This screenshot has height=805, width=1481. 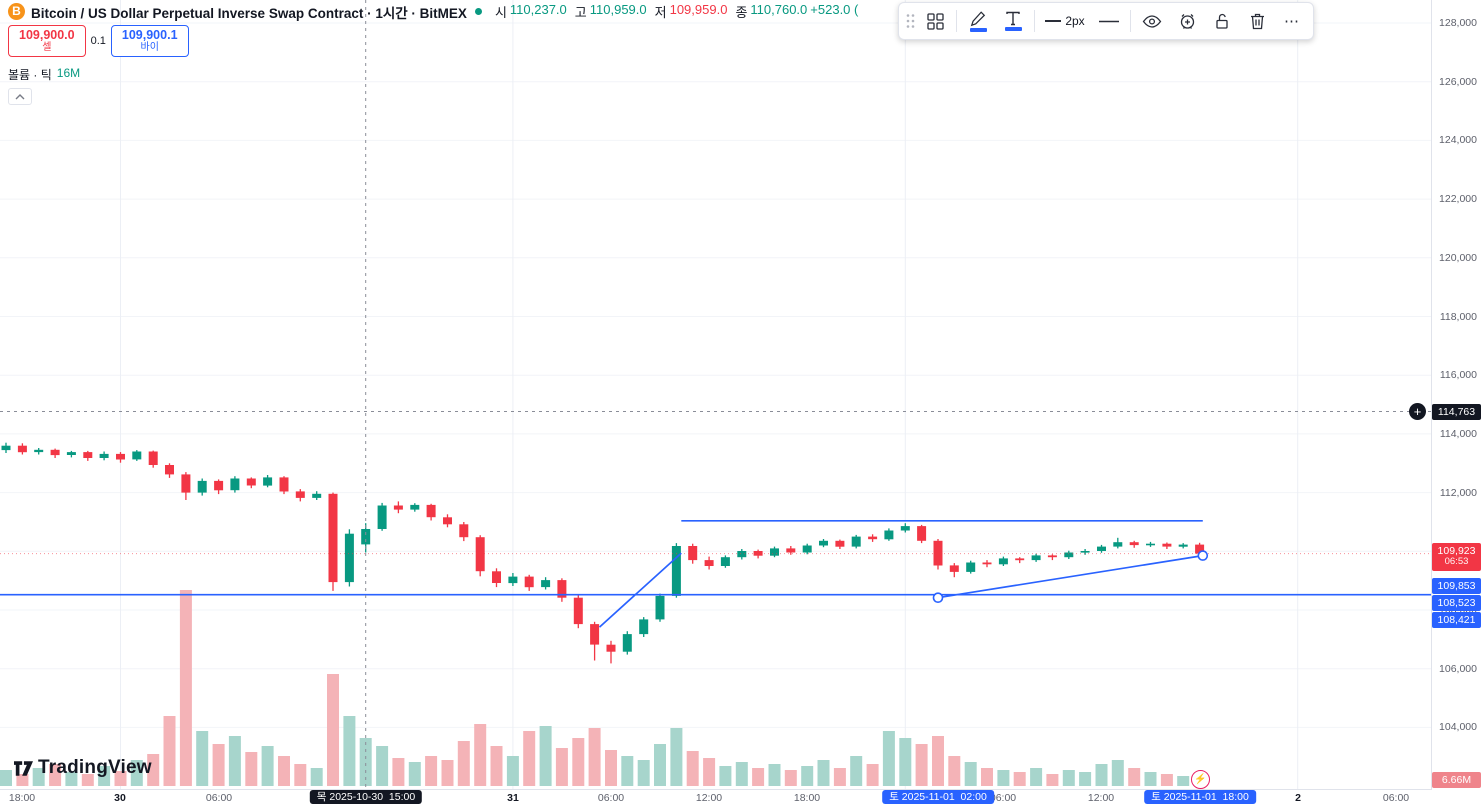 I want to click on line-color-button, so click(x=978, y=21).